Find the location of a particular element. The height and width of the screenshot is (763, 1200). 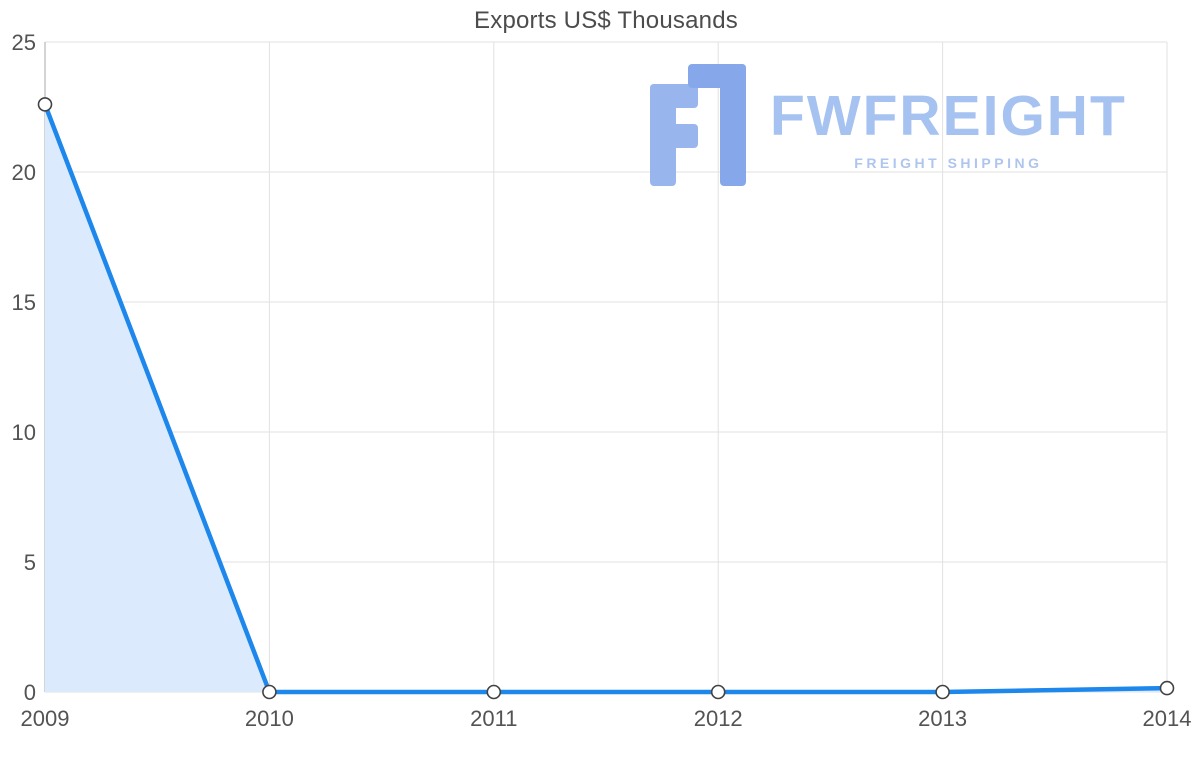

y-tick-label: 20 is located at coordinates (24, 172).